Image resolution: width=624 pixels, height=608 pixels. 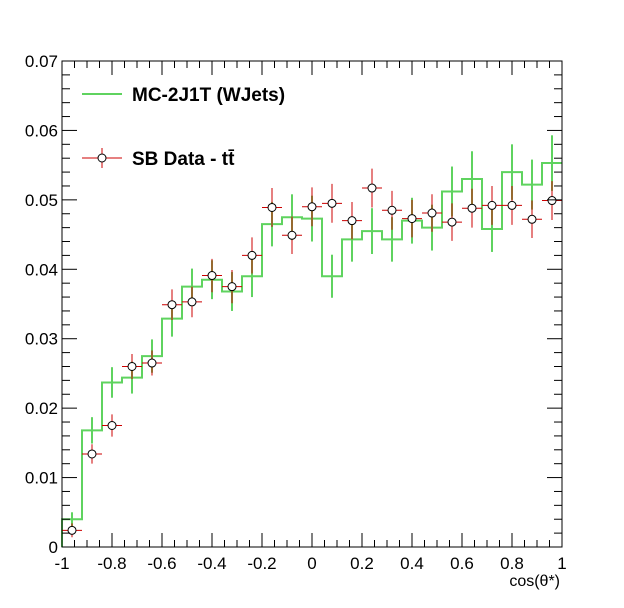 What do you see at coordinates (208, 95) in the screenshot?
I see `legend-label-mc: MC-2J1T (WJets)` at bounding box center [208, 95].